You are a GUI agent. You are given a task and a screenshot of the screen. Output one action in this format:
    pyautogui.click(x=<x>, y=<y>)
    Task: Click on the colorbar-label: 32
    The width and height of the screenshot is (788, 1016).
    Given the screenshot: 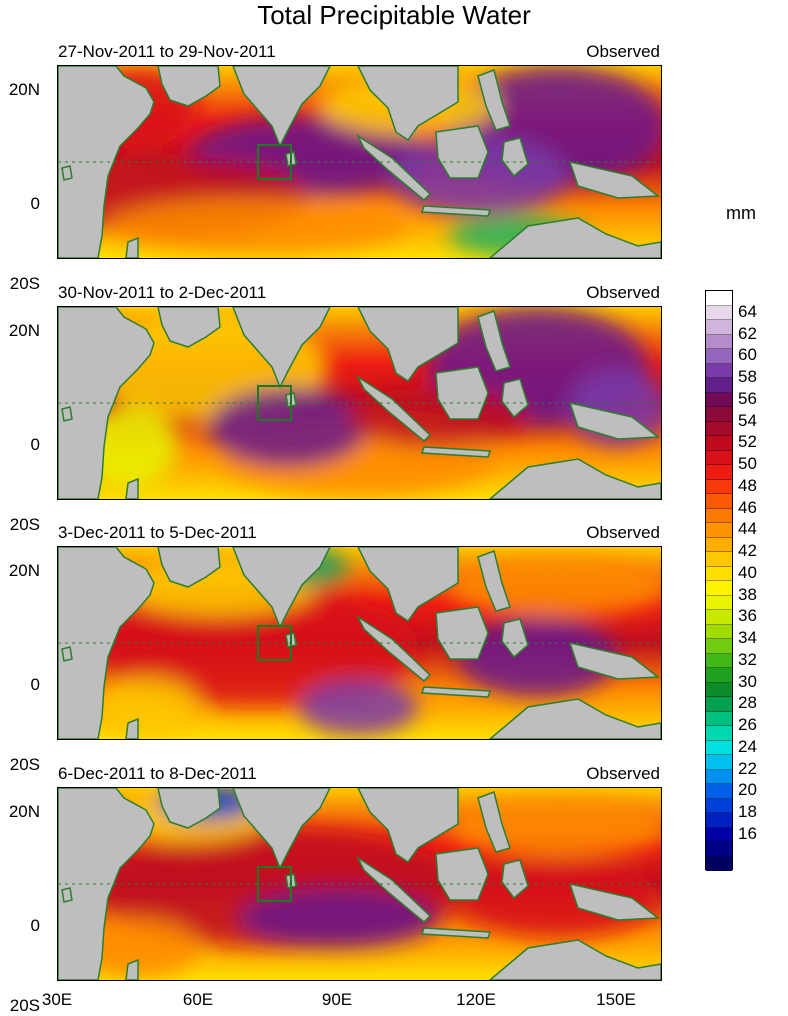 What is the action you would take?
    pyautogui.click(x=747, y=659)
    